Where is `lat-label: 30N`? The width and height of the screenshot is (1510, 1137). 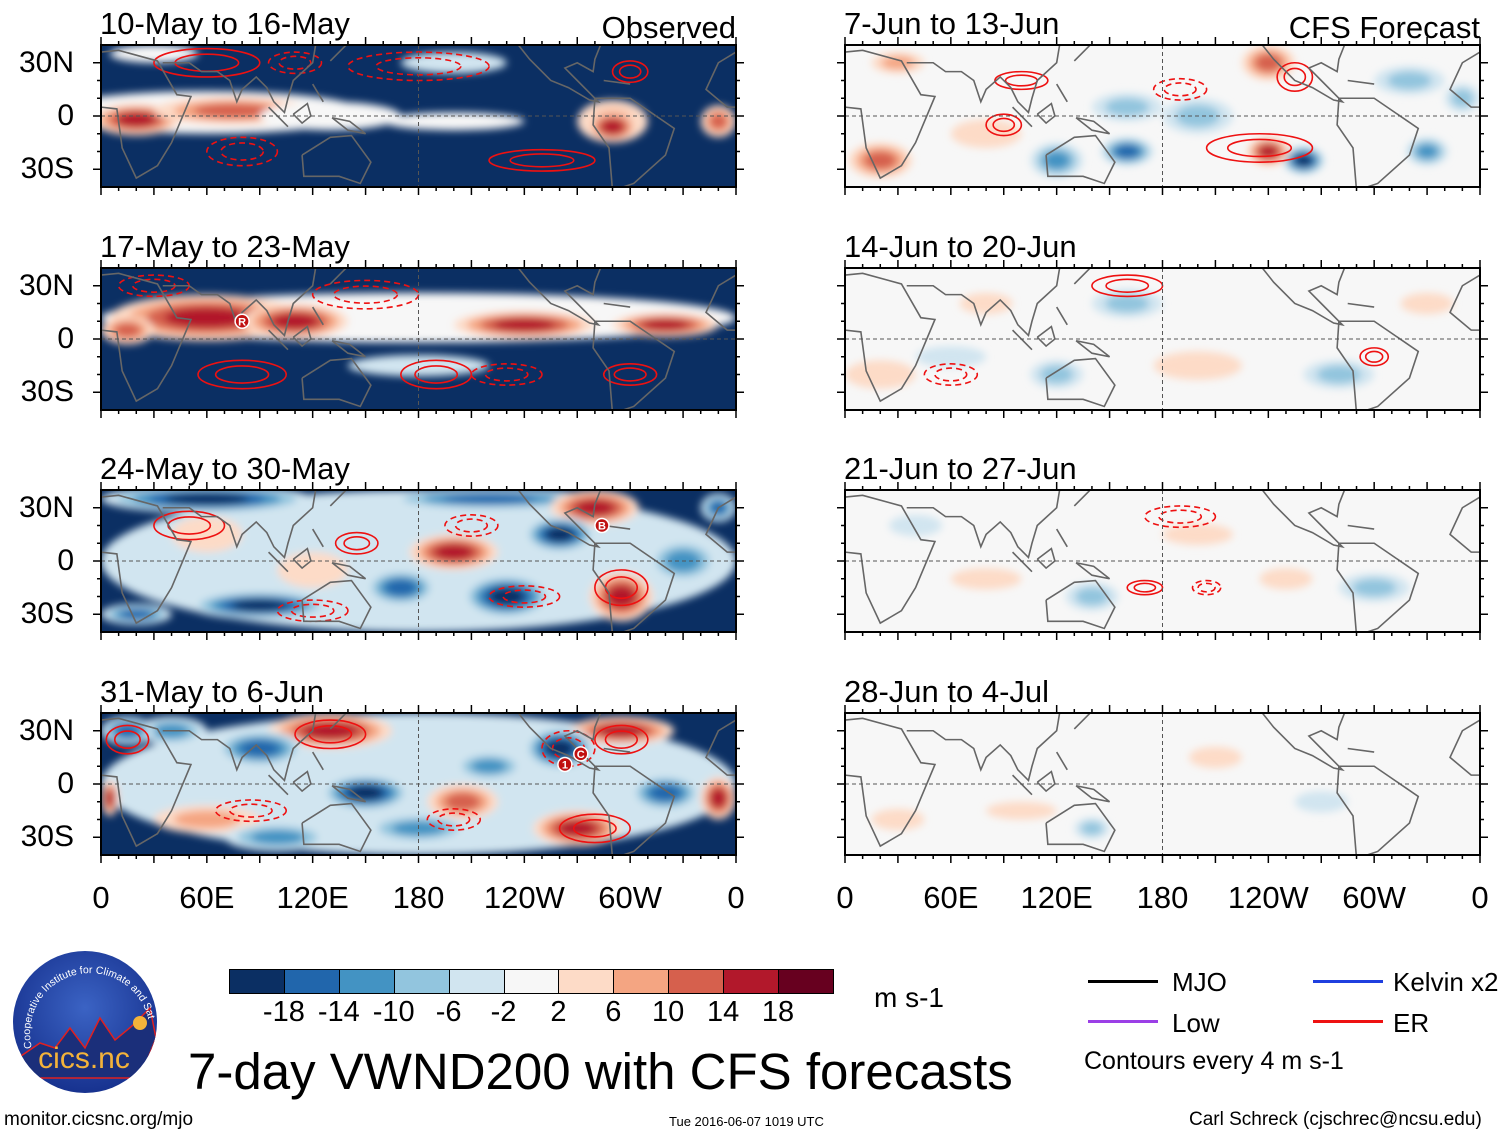
lat-label: 30N is located at coordinates (46, 62).